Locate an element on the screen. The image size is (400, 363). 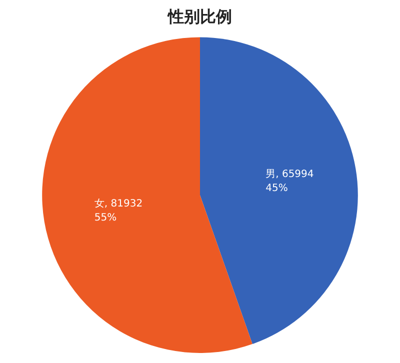
slice-label: 男, 65994 45% is located at coordinates (290, 181).